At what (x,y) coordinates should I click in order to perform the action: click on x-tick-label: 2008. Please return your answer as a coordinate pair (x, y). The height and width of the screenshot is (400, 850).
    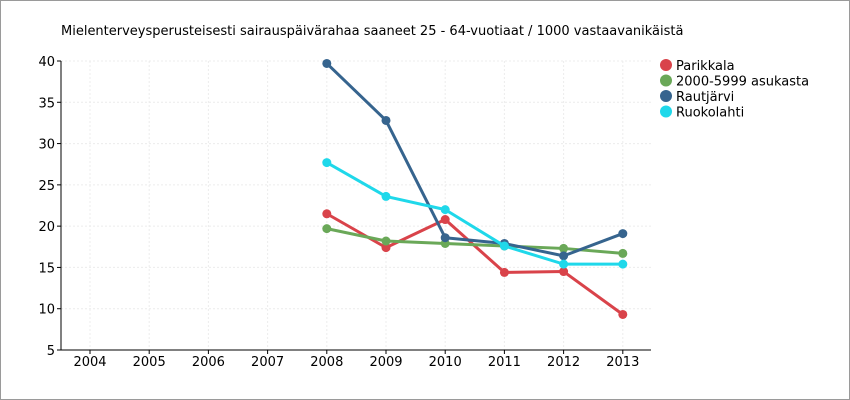
    Looking at the image, I should click on (326, 362).